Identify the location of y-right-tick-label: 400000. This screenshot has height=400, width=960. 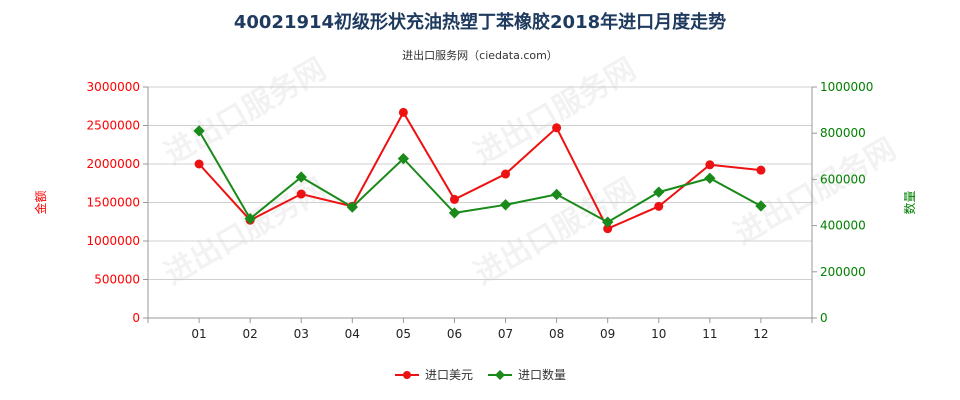
(843, 226).